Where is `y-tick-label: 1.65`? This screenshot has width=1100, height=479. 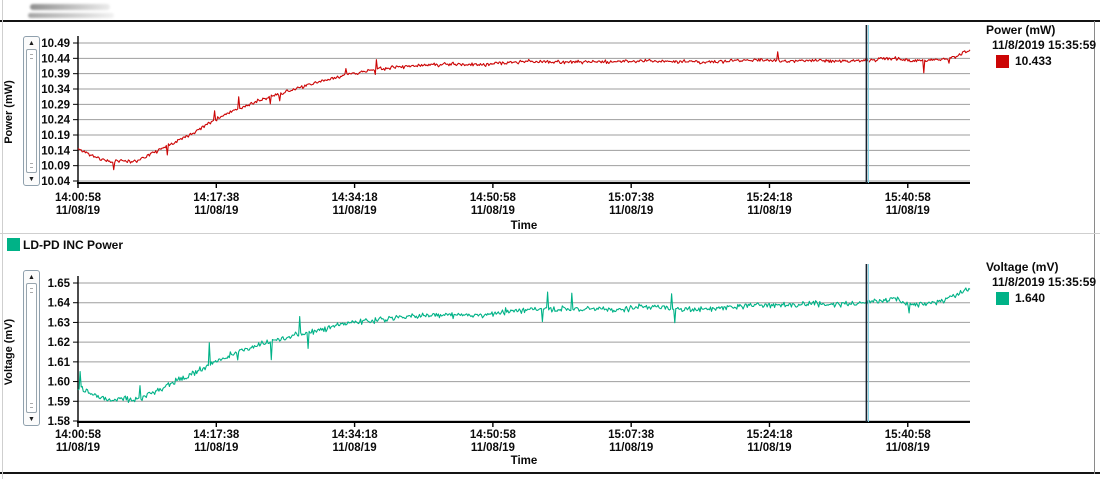 y-tick-label: 1.65 is located at coordinates (59, 284).